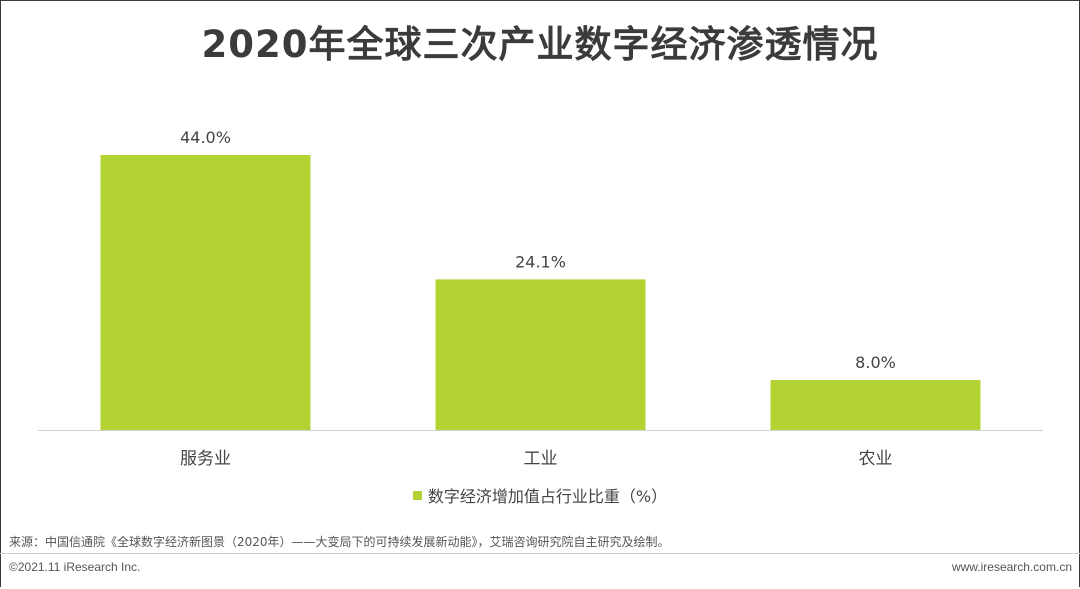 The height and width of the screenshot is (589, 1080). I want to click on data-label-1: 44.0%, so click(205, 137).